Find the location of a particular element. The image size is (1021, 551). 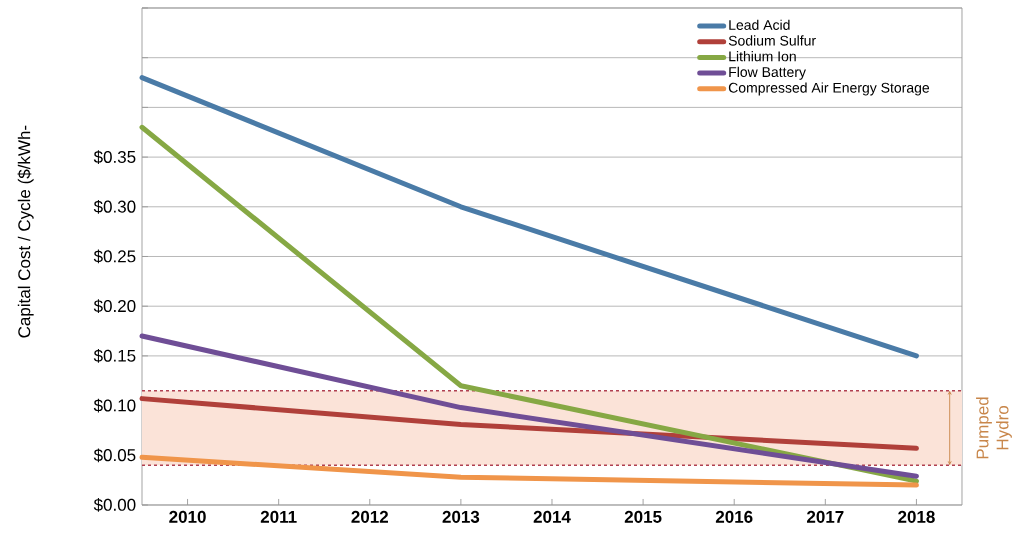

legend-label: Flow Battery is located at coordinates (767, 73).